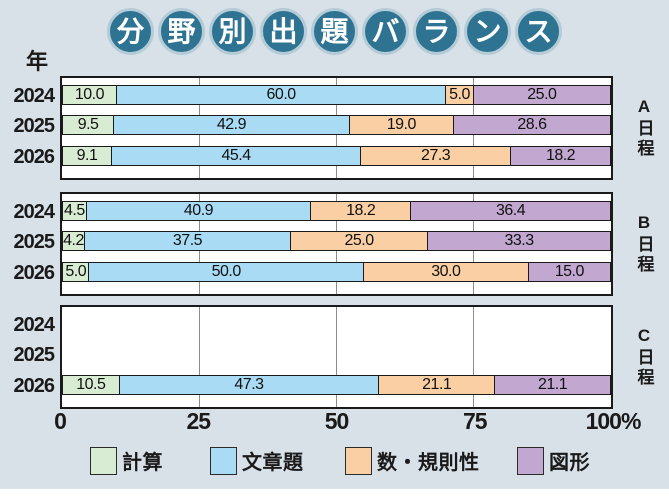 The height and width of the screenshot is (496, 669). Describe the element at coordinates (34, 211) in the screenshot. I see `year-label-b-2024: 2024` at that location.